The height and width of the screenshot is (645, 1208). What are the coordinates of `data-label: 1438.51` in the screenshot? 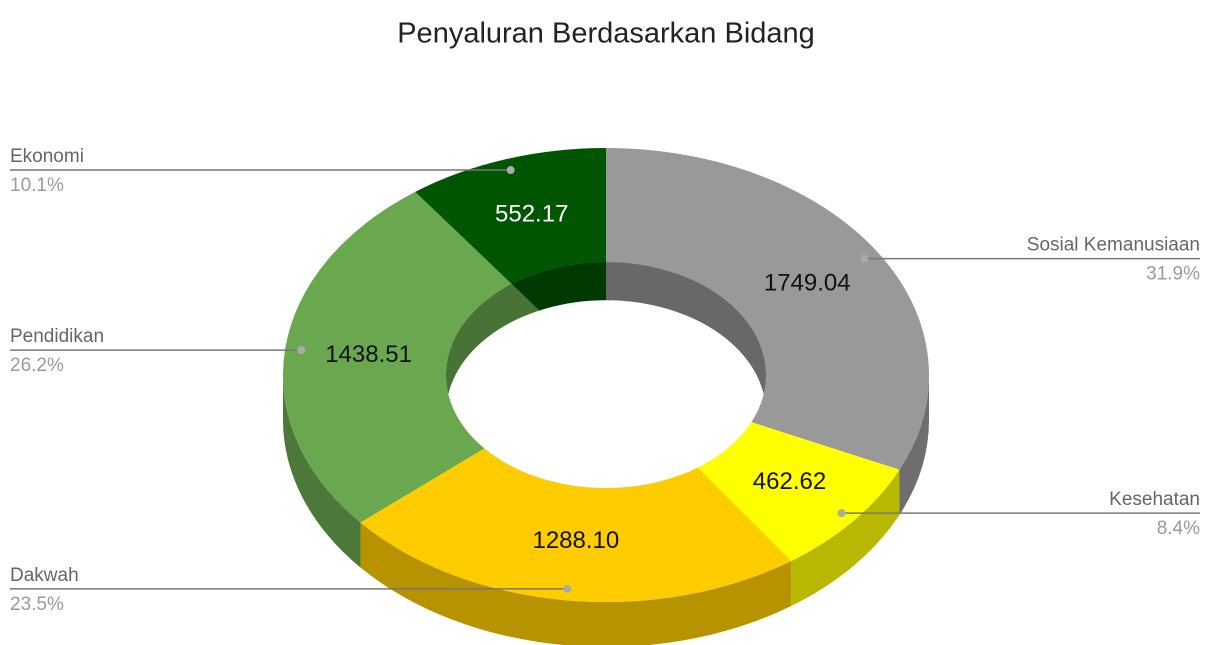 It's located at (368, 354).